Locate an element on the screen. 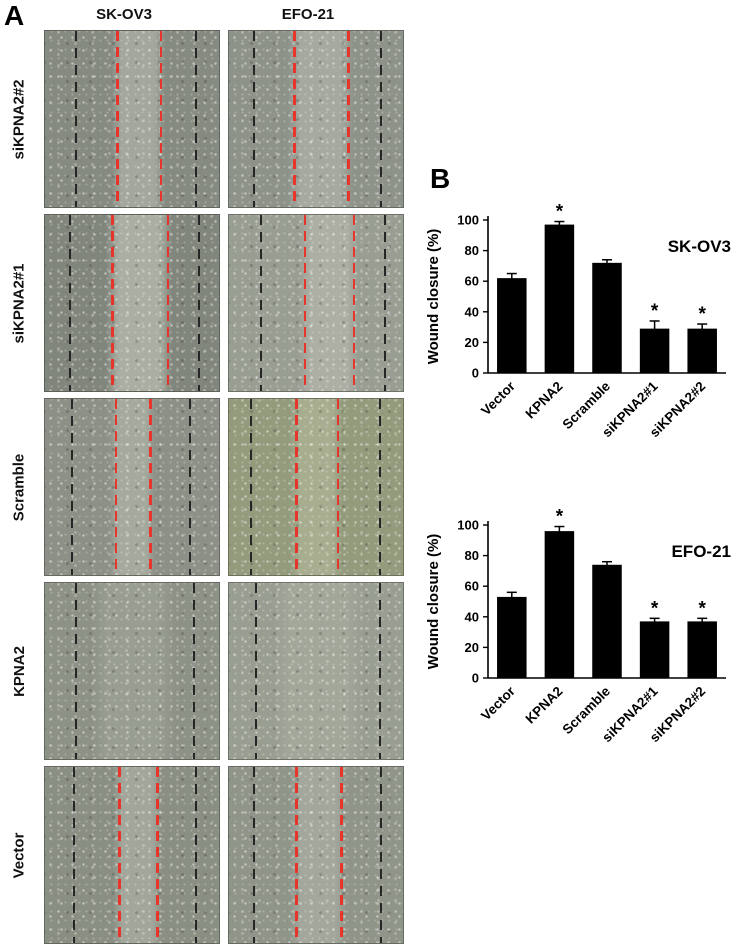  micrograph-sikpna2-2-sk-ov3 is located at coordinates (132, 119).